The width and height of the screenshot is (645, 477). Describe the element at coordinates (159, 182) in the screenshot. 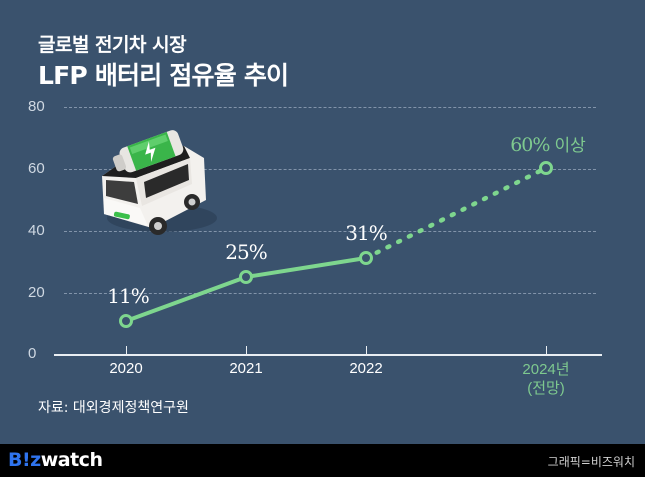

I see `electric-van-with-battery-icon` at that location.